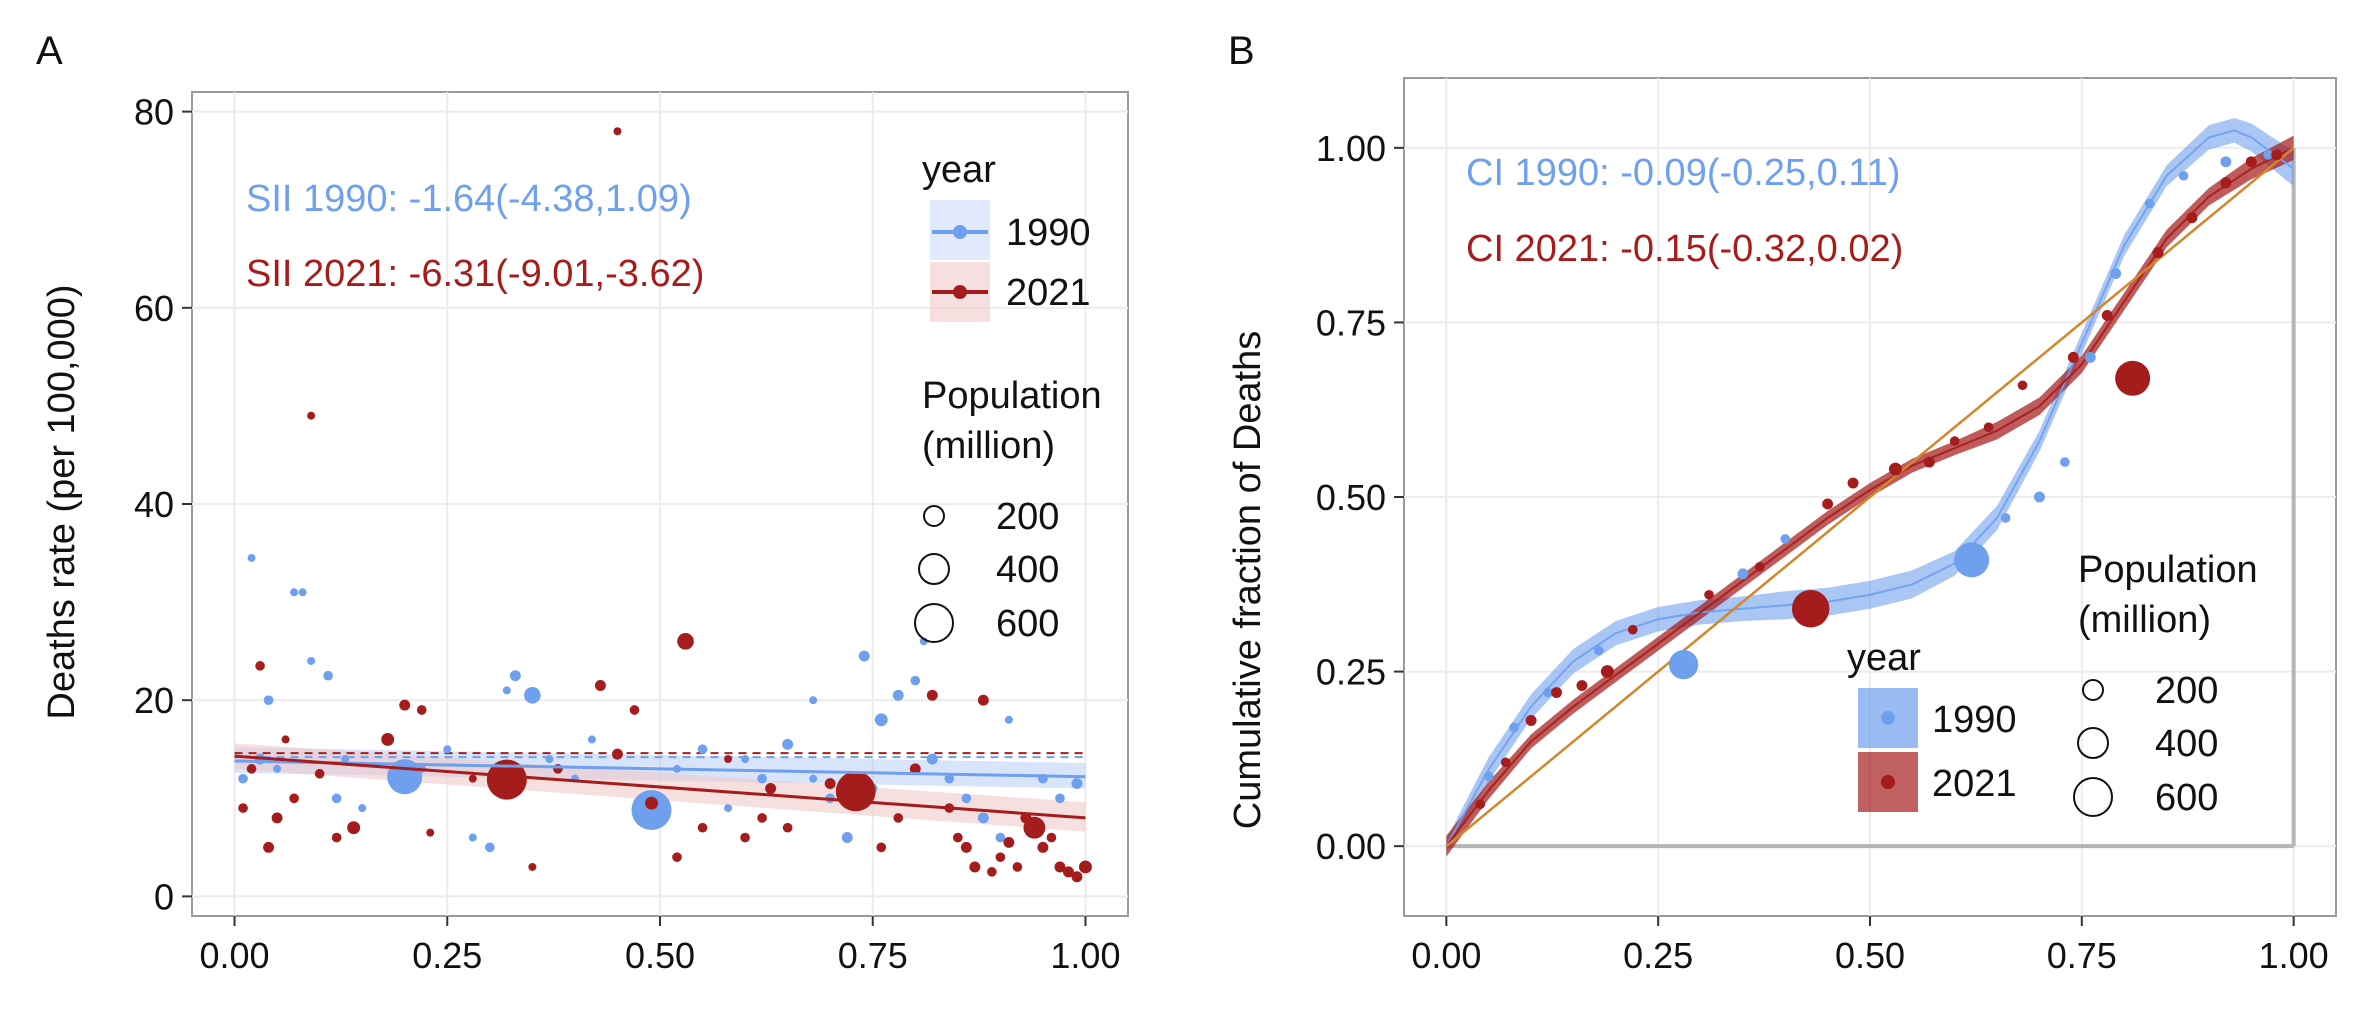  I want to click on ci-1990-annotation: CI 1990: -0.09(-0.25,0.11), so click(1683, 173).